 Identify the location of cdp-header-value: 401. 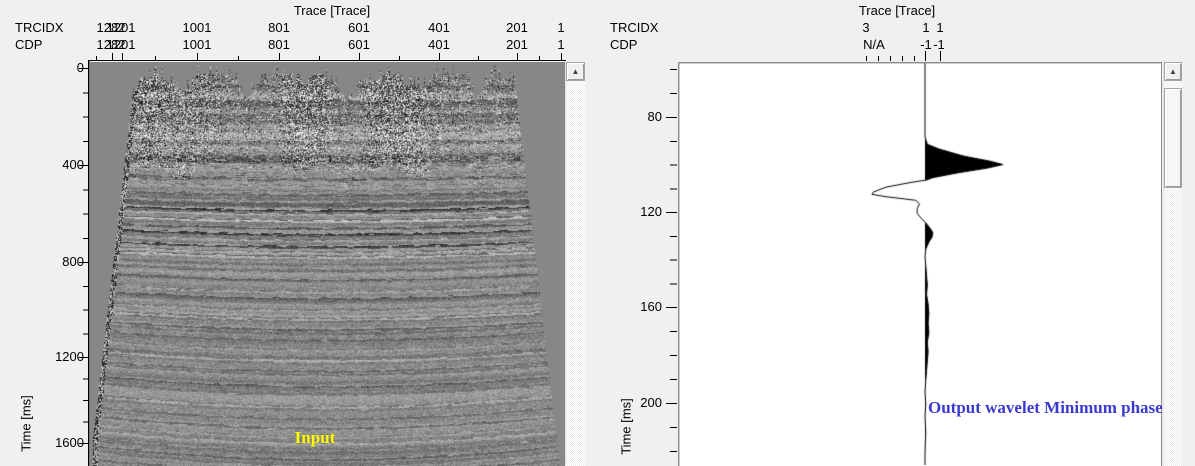
(439, 44).